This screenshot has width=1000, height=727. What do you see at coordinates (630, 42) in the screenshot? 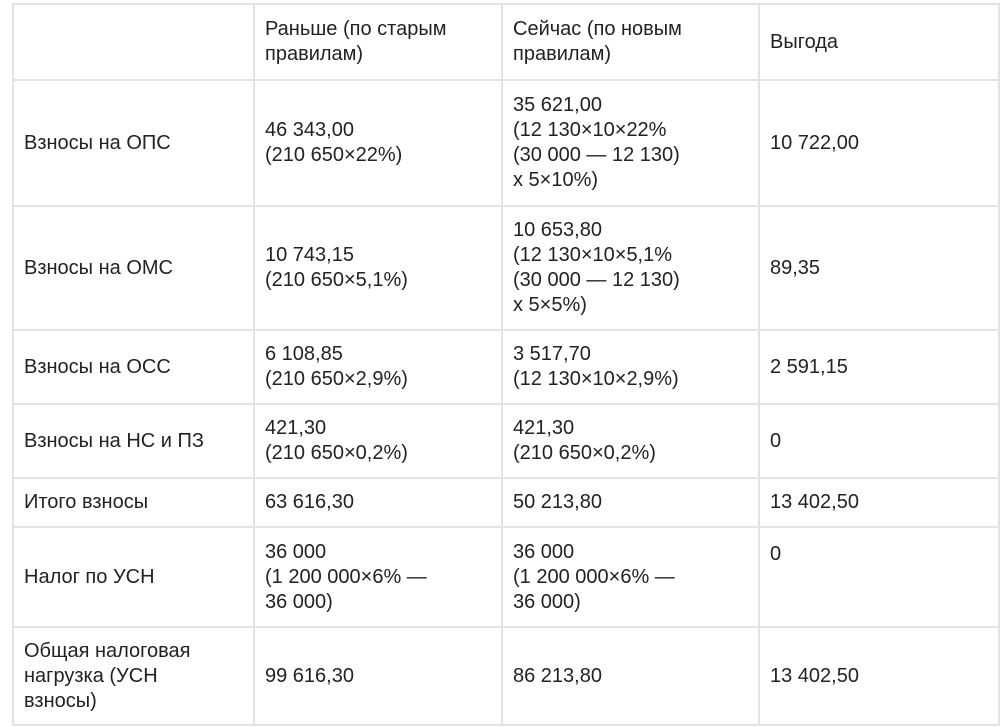
I see `header-new-rules: Сейчас (по новым правилам)` at bounding box center [630, 42].